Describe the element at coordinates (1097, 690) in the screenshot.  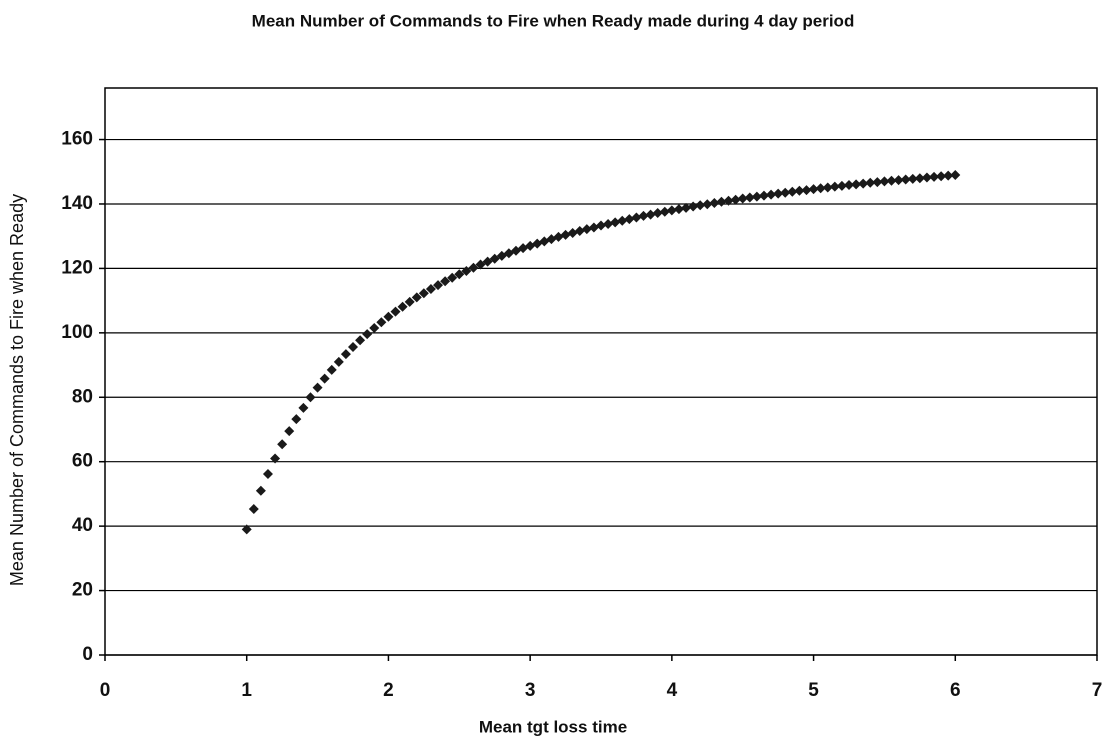
I see `x-tick-label: 7` at that location.